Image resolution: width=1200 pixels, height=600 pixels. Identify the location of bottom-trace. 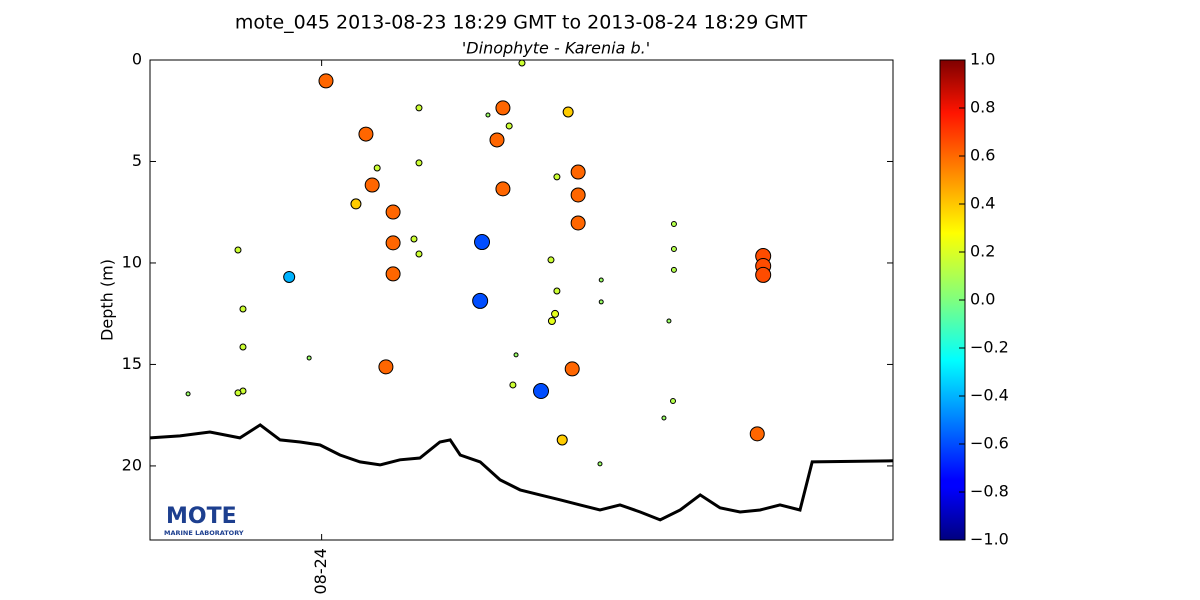
(521, 472).